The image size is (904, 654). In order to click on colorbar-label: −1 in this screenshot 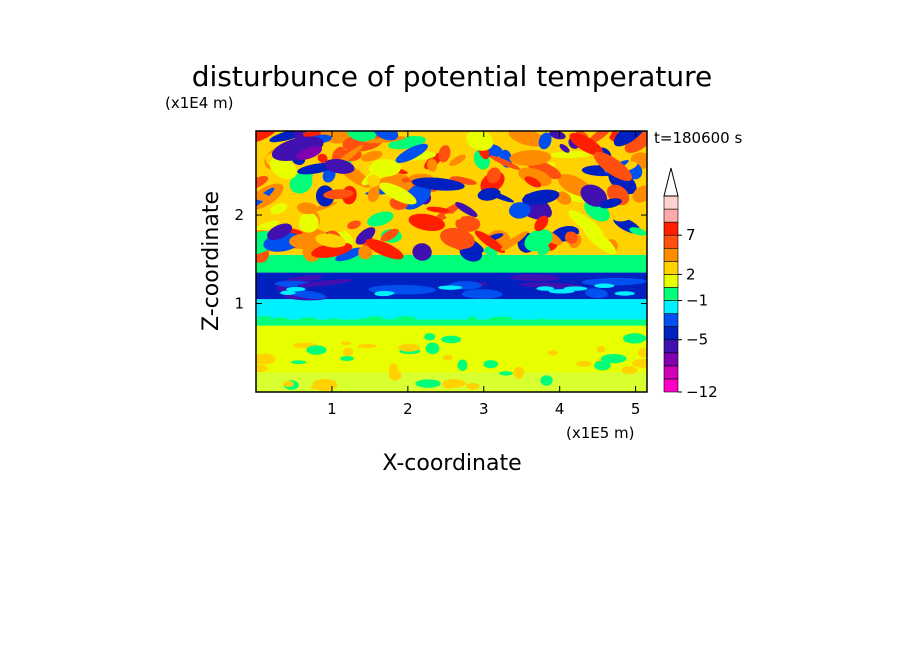, I will do `click(697, 301)`.